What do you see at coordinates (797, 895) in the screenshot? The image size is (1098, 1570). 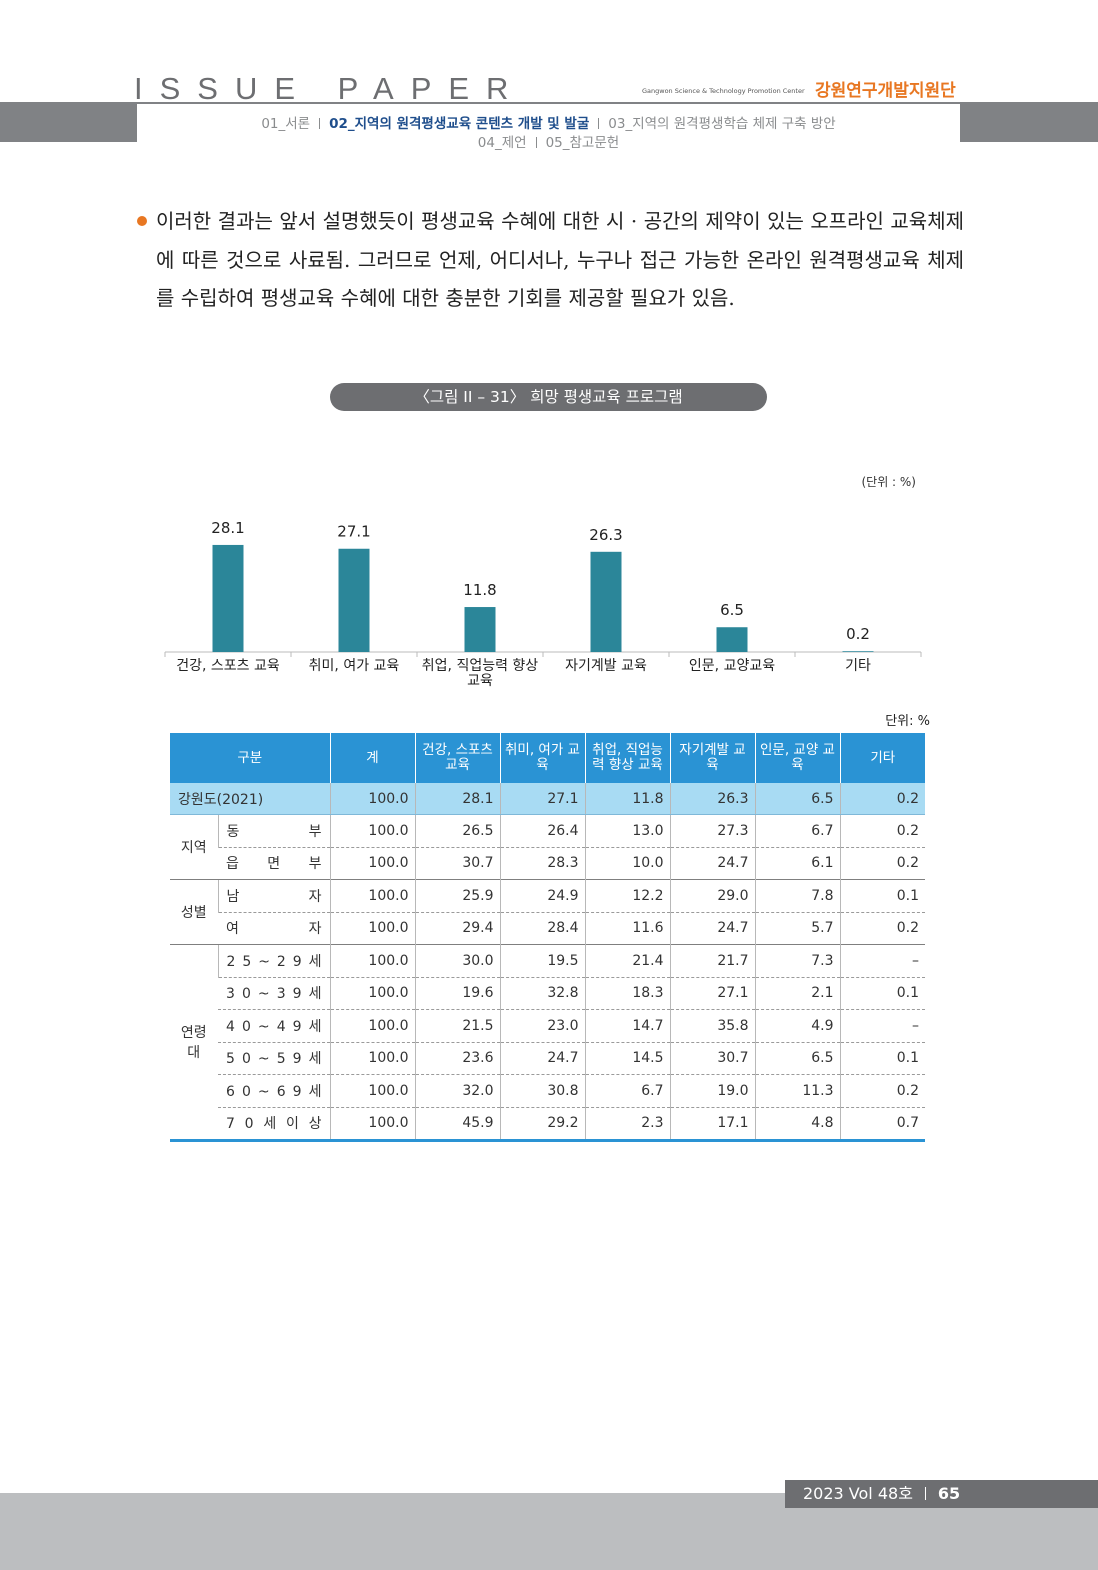 I see `cell: 7.8` at bounding box center [797, 895].